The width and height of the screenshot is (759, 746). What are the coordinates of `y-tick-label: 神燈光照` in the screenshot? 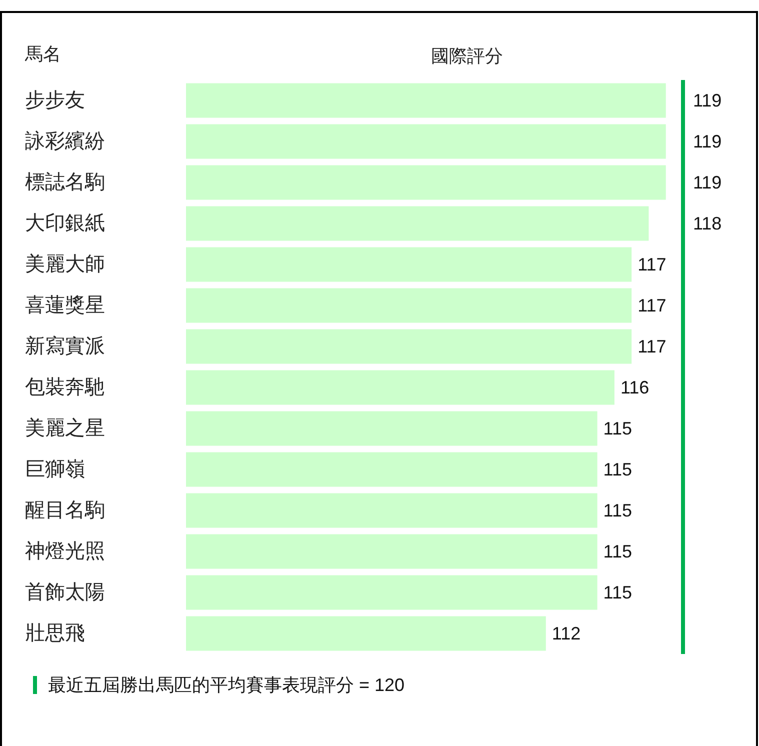 It's located at (65, 551).